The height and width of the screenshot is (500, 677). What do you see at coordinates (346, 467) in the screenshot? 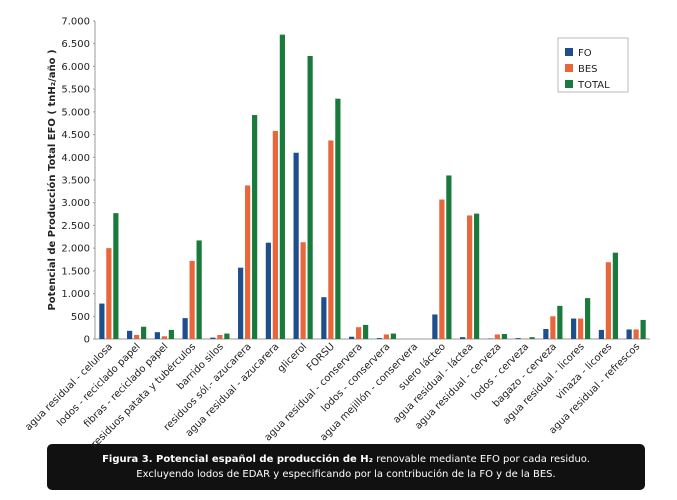
I see `caption-box` at bounding box center [346, 467].